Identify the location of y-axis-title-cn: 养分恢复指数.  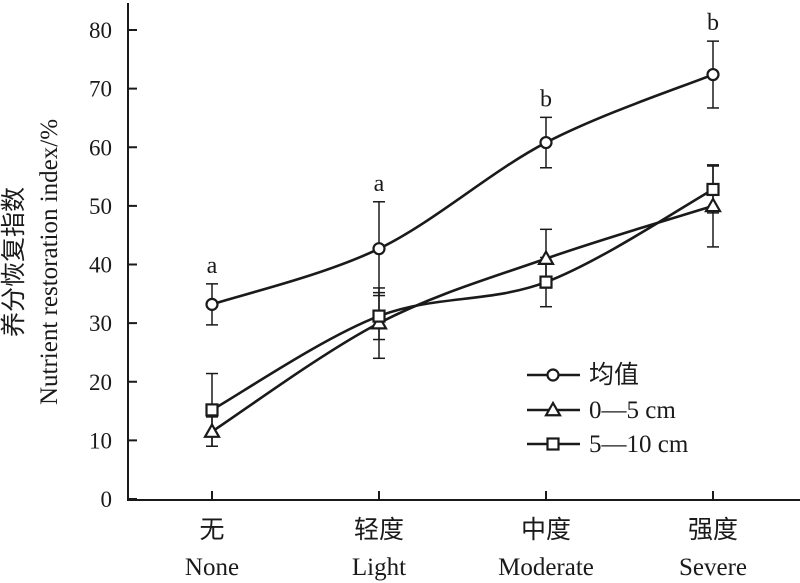
(14, 262).